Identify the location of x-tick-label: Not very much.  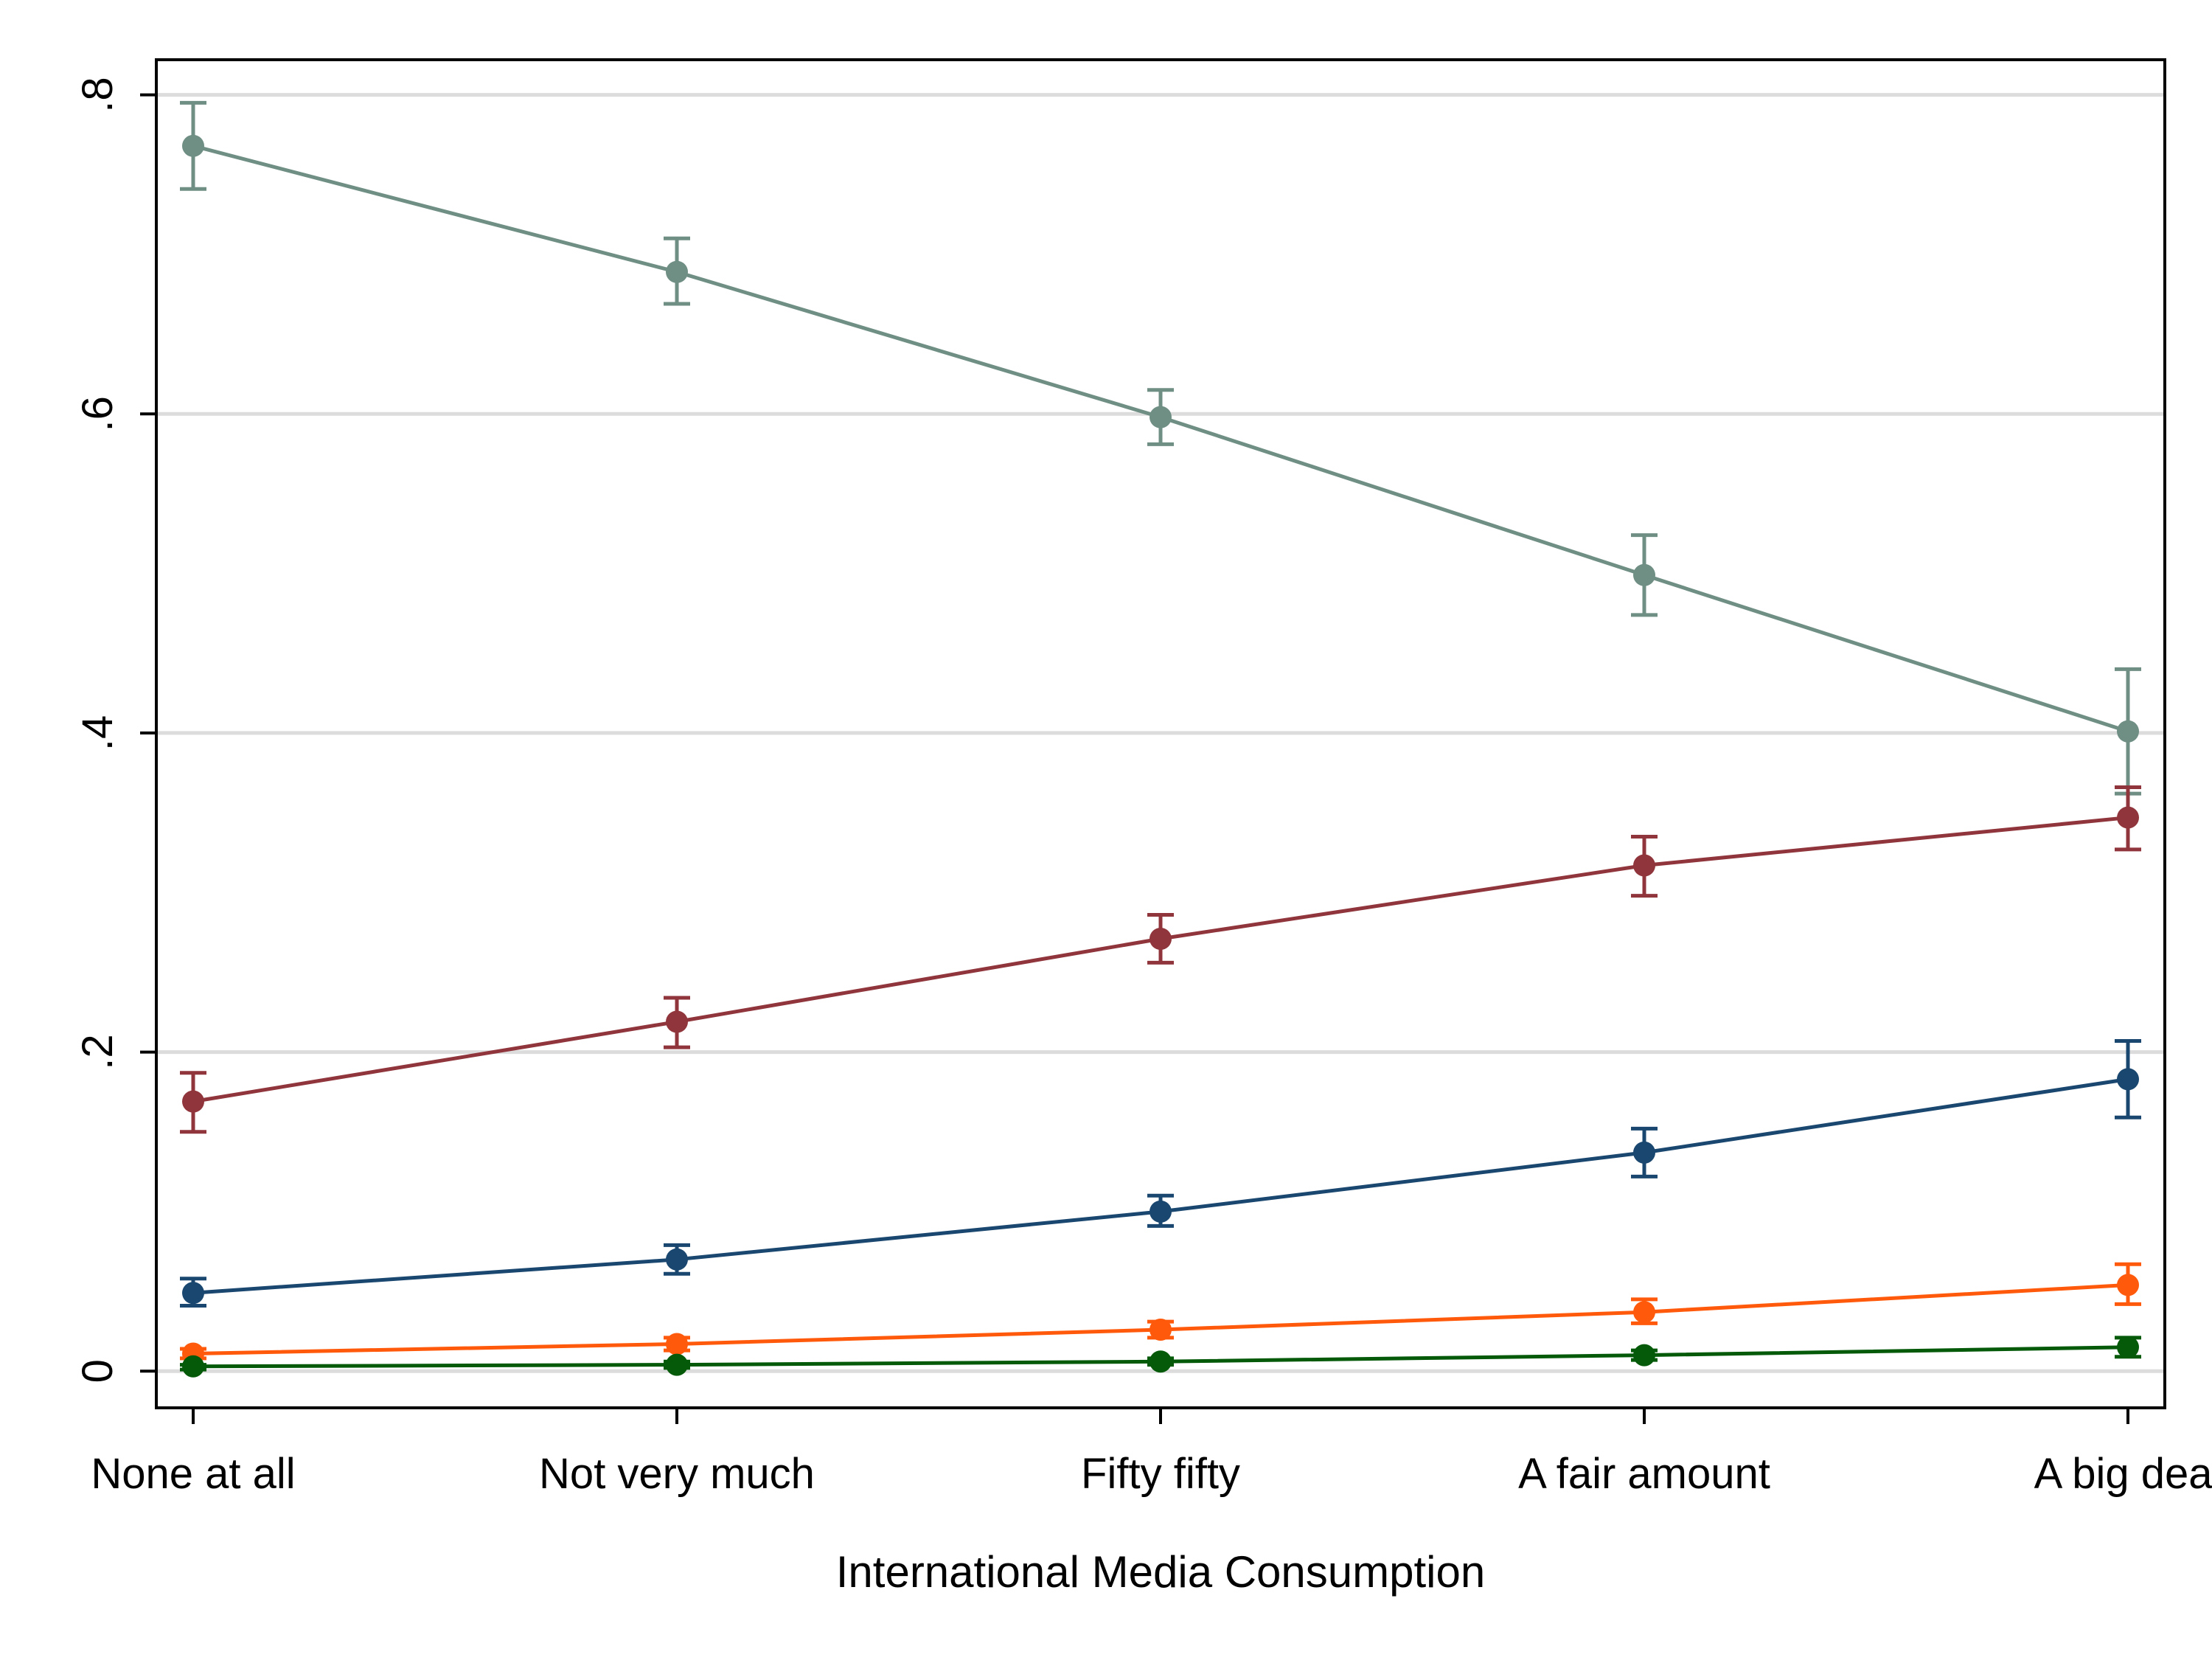
(677, 1474).